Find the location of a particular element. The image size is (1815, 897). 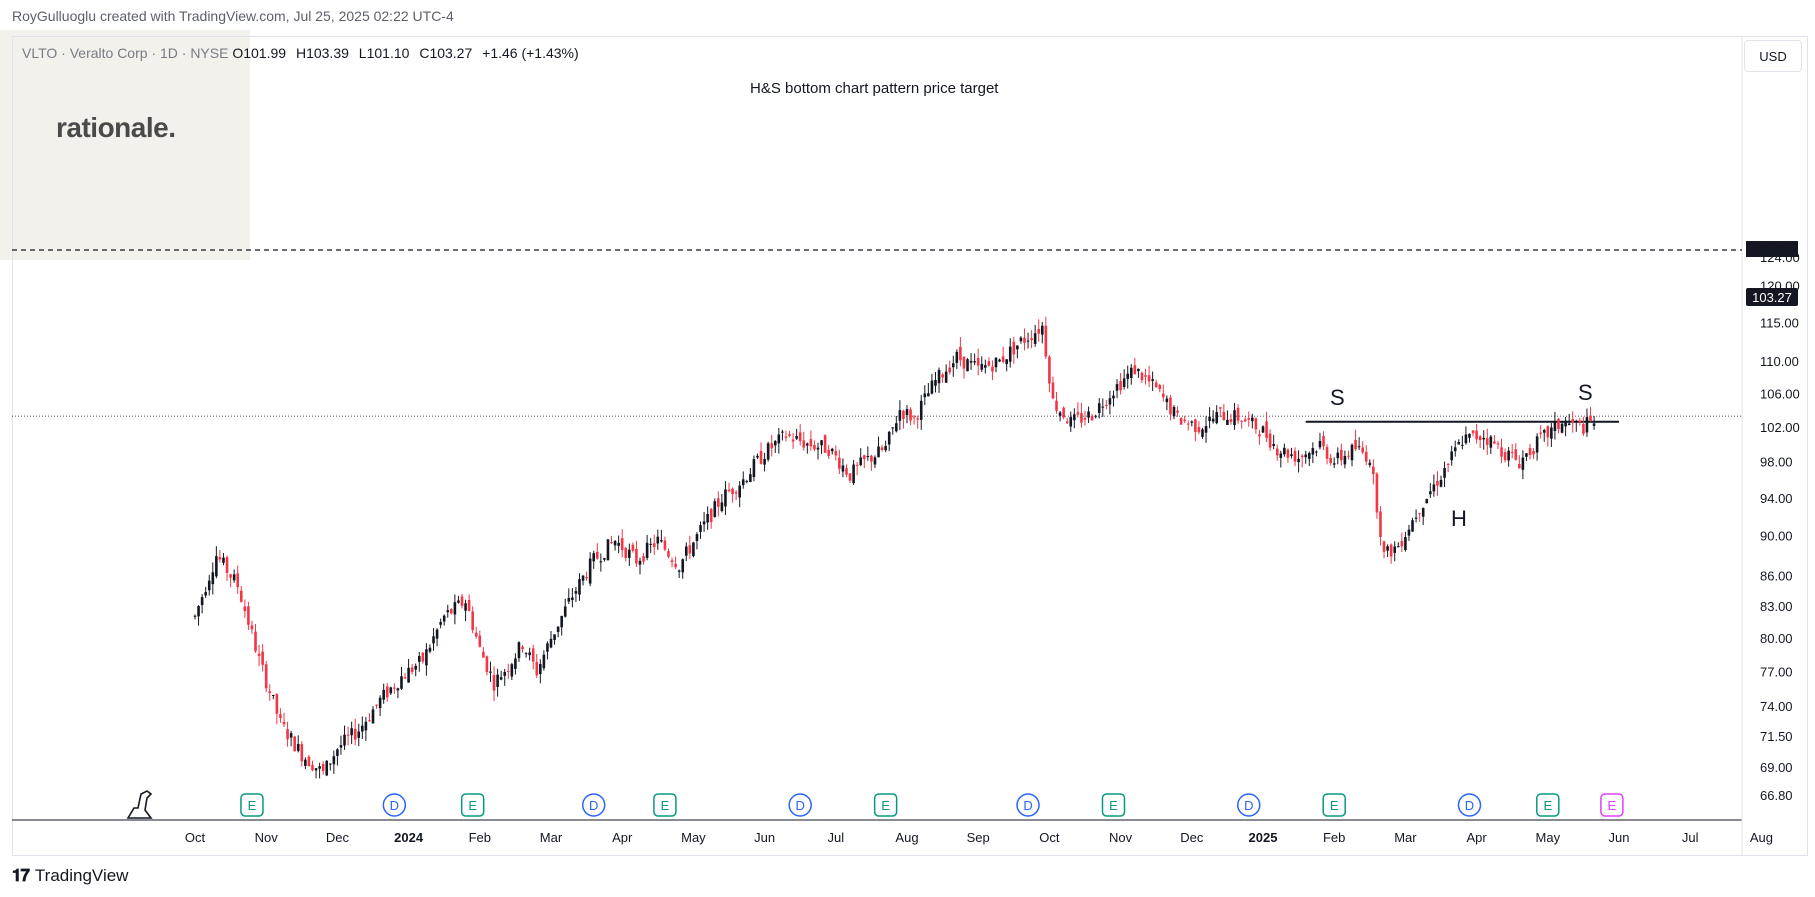

tradingview-logo: 𝟏𝟕 TradingView is located at coordinates (70, 876).